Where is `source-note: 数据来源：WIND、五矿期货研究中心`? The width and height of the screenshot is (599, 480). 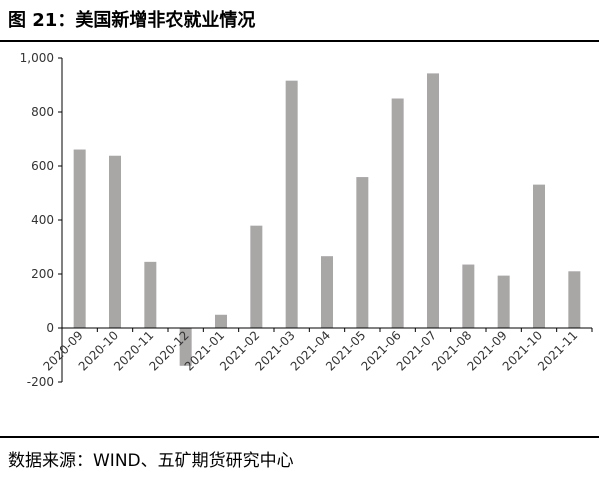
source-note: 数据来源：WIND、五矿期货研究中心 is located at coordinates (151, 461).